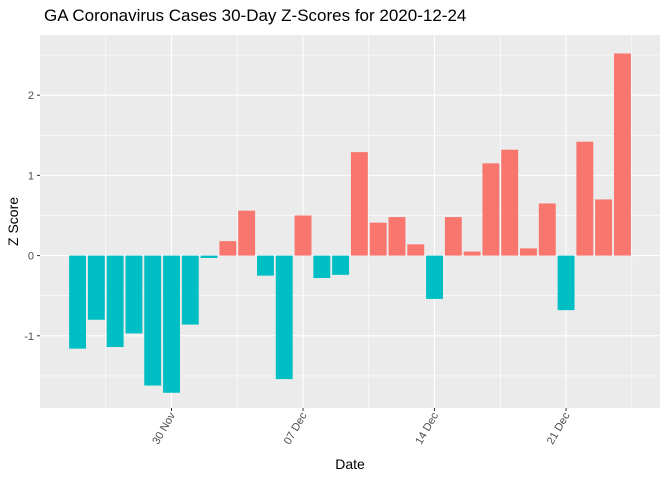  What do you see at coordinates (29, 337) in the screenshot?
I see `y-tick-label: -1` at bounding box center [29, 337].